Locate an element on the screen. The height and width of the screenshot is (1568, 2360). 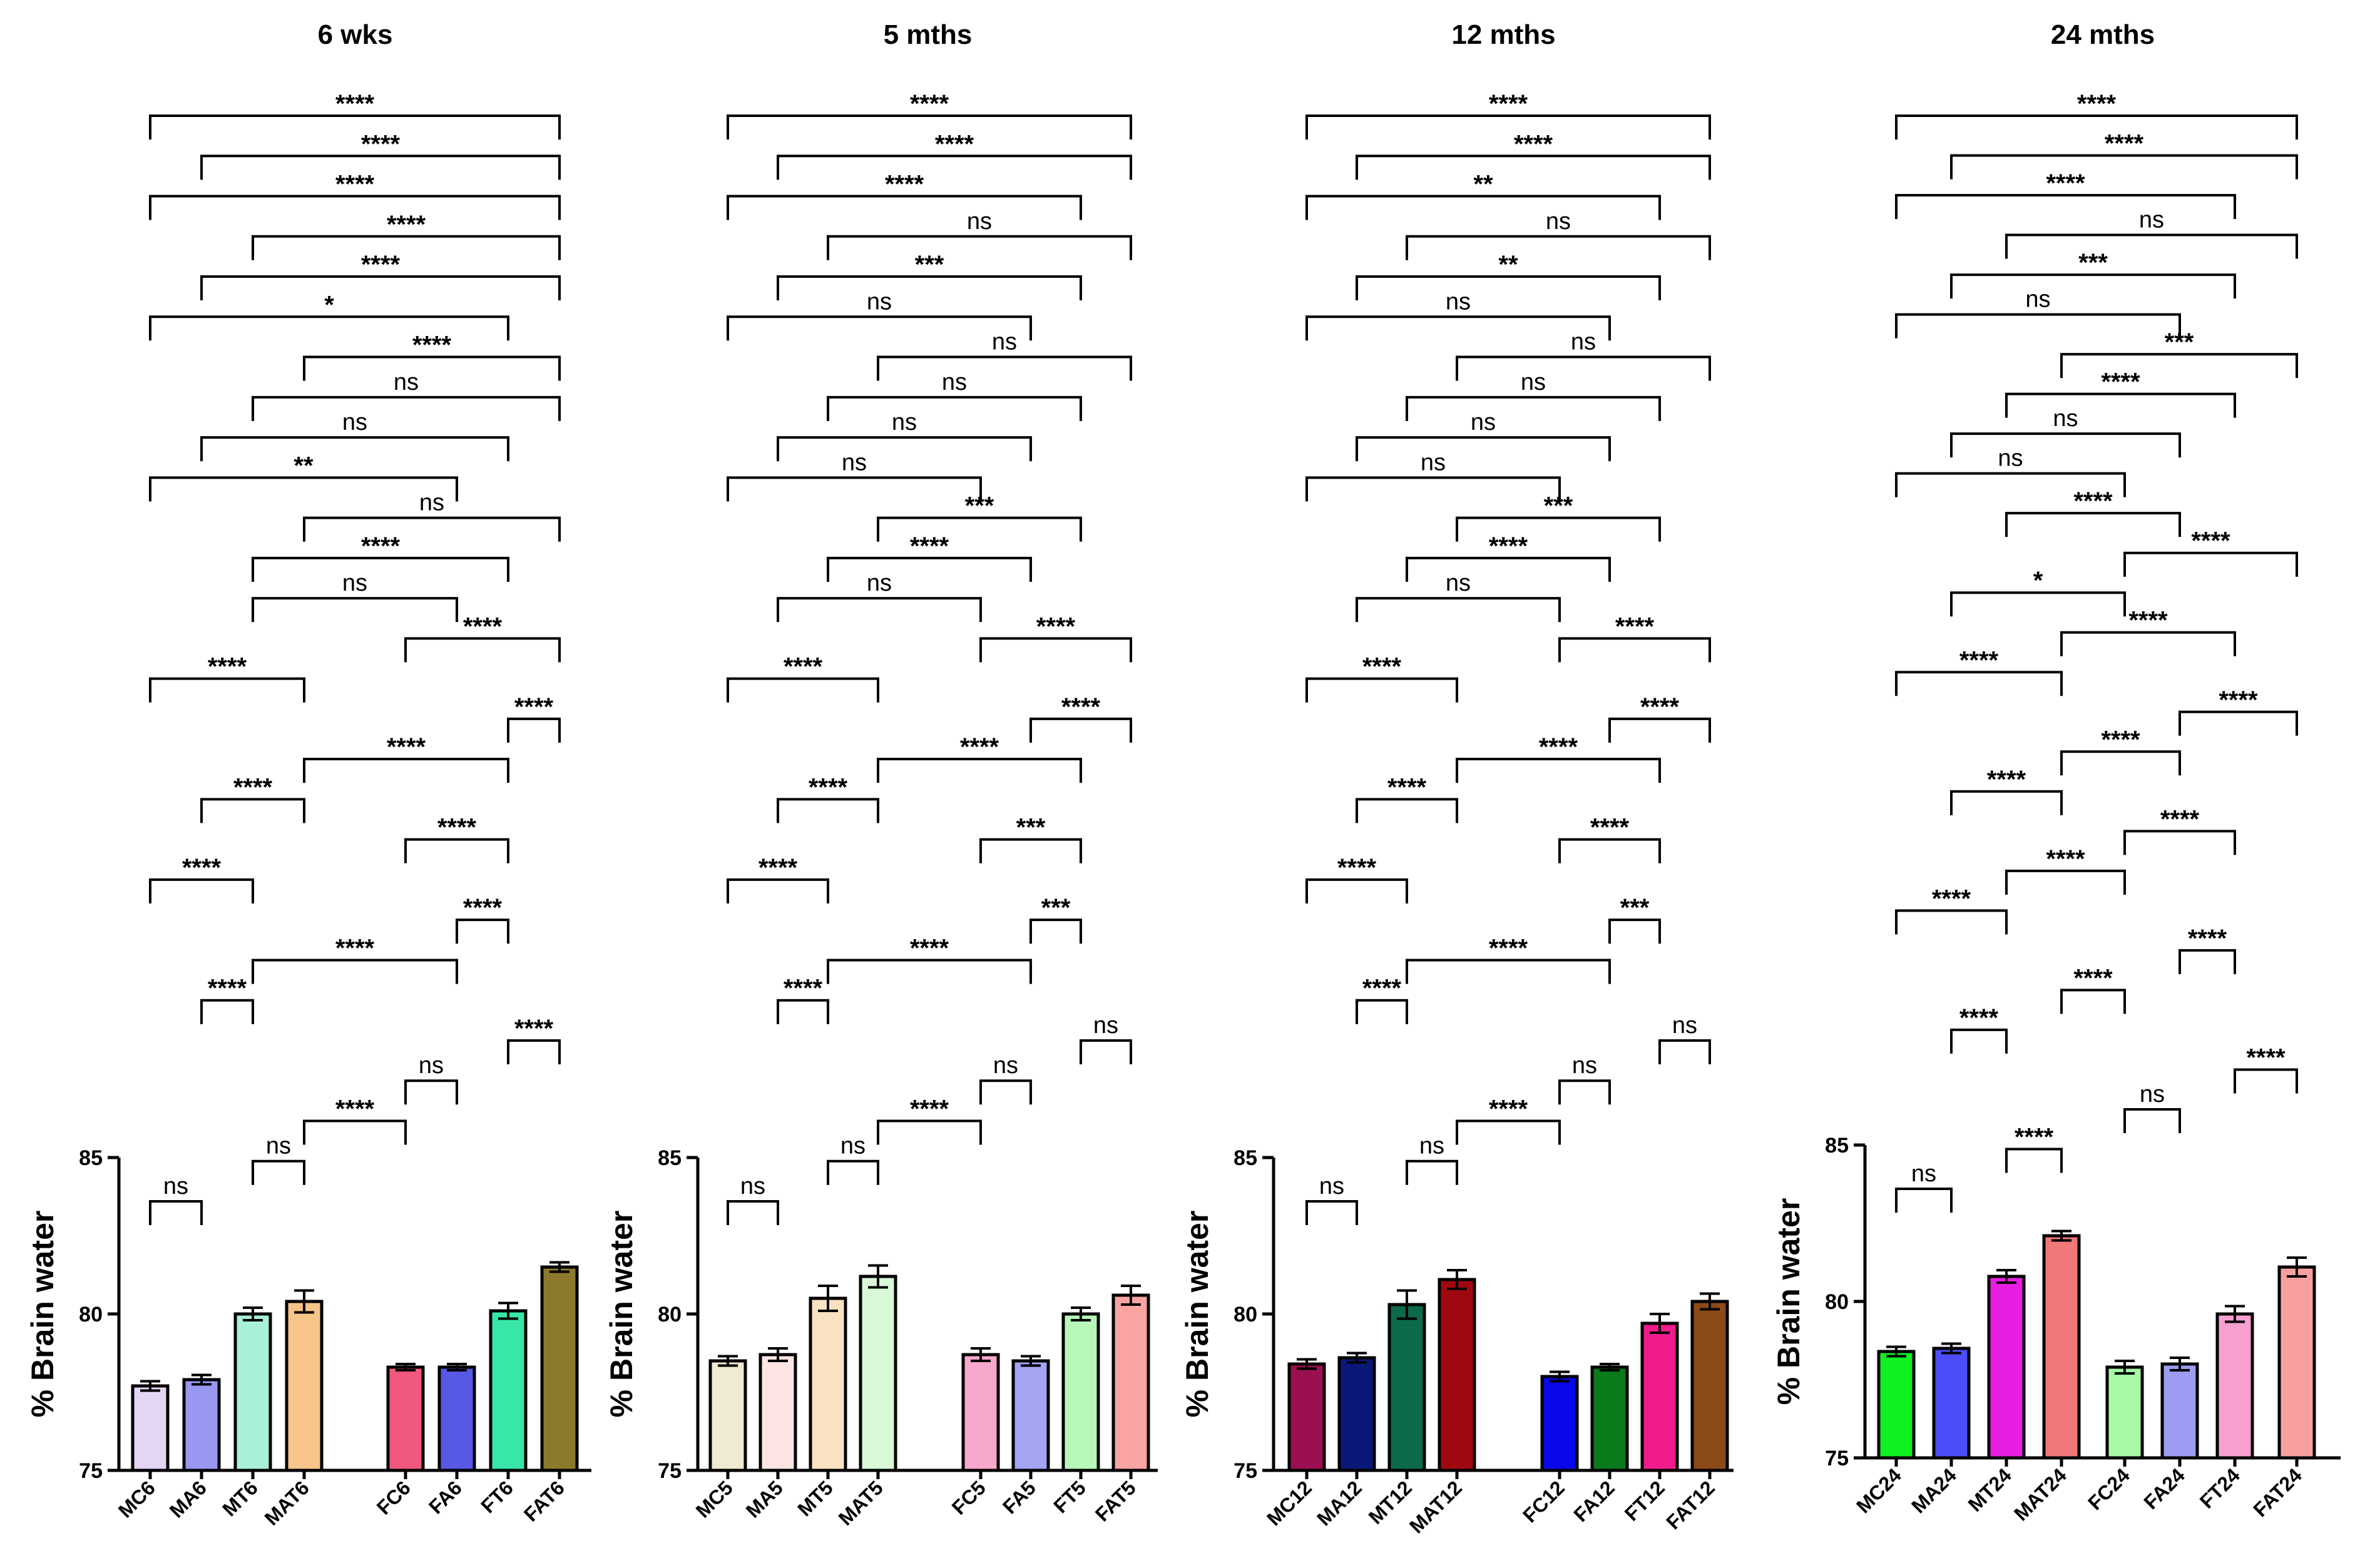
x-tick-label: MA5 is located at coordinates (764, 1499).